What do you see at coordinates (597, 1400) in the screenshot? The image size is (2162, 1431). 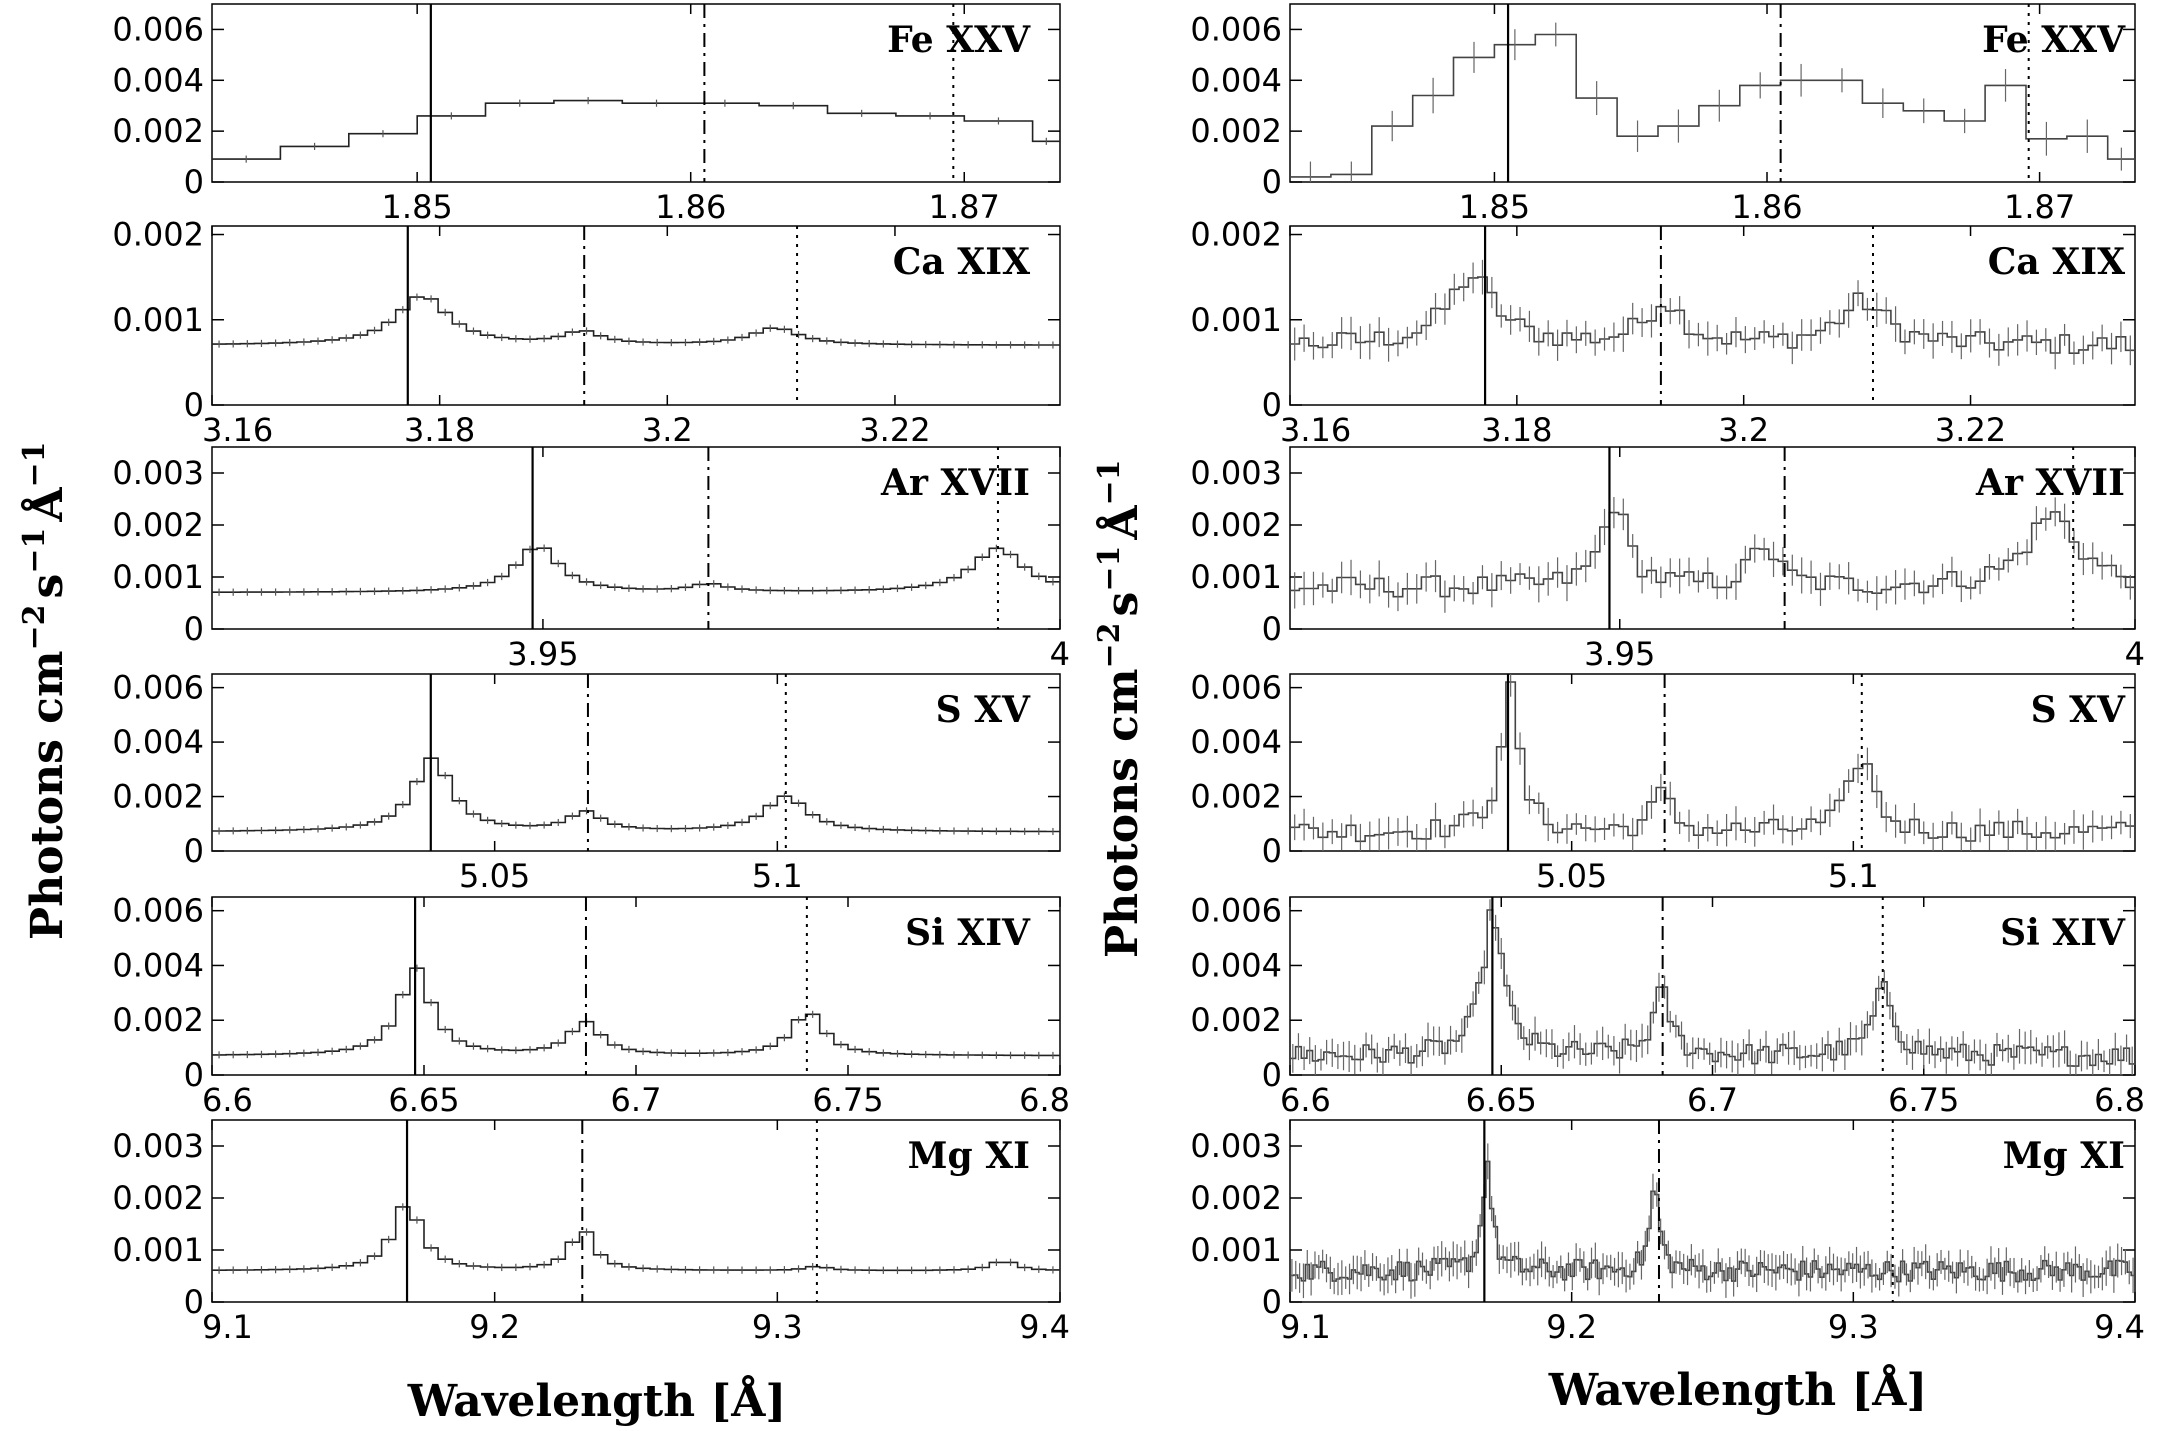 I see `left-xlabel: Wavelength [Å]` at bounding box center [597, 1400].